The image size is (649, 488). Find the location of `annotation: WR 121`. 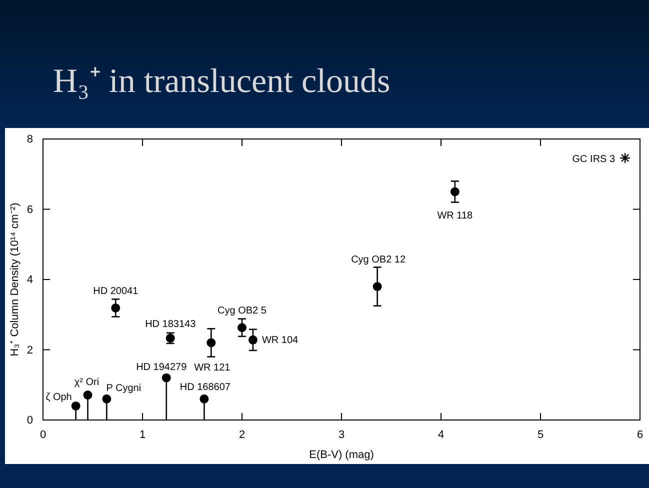

annotation: WR 121 is located at coordinates (212, 368).